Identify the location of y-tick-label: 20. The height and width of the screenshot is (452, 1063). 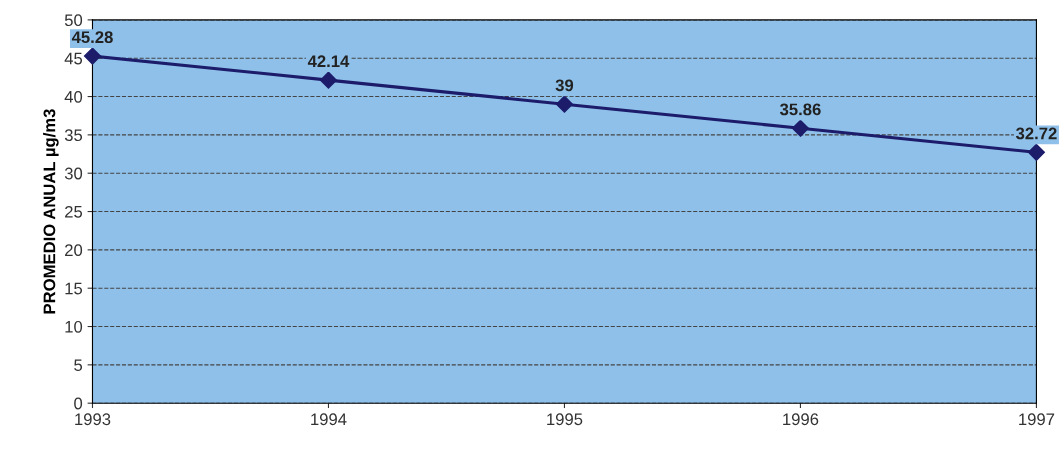
(74, 250).